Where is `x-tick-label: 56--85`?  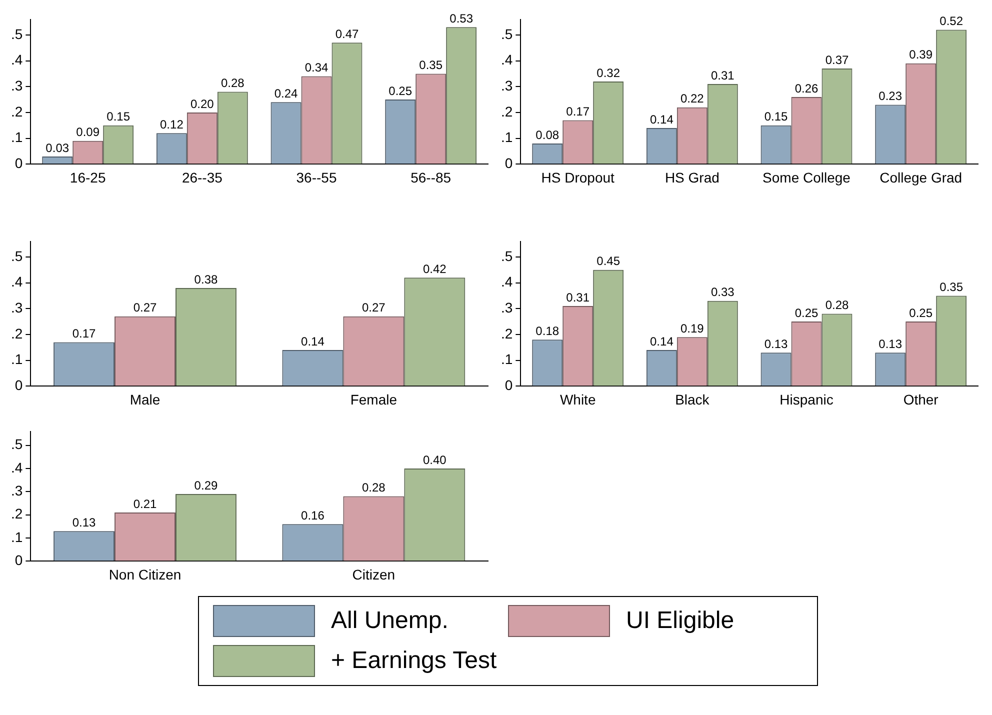
x-tick-label: 56--85 is located at coordinates (431, 177).